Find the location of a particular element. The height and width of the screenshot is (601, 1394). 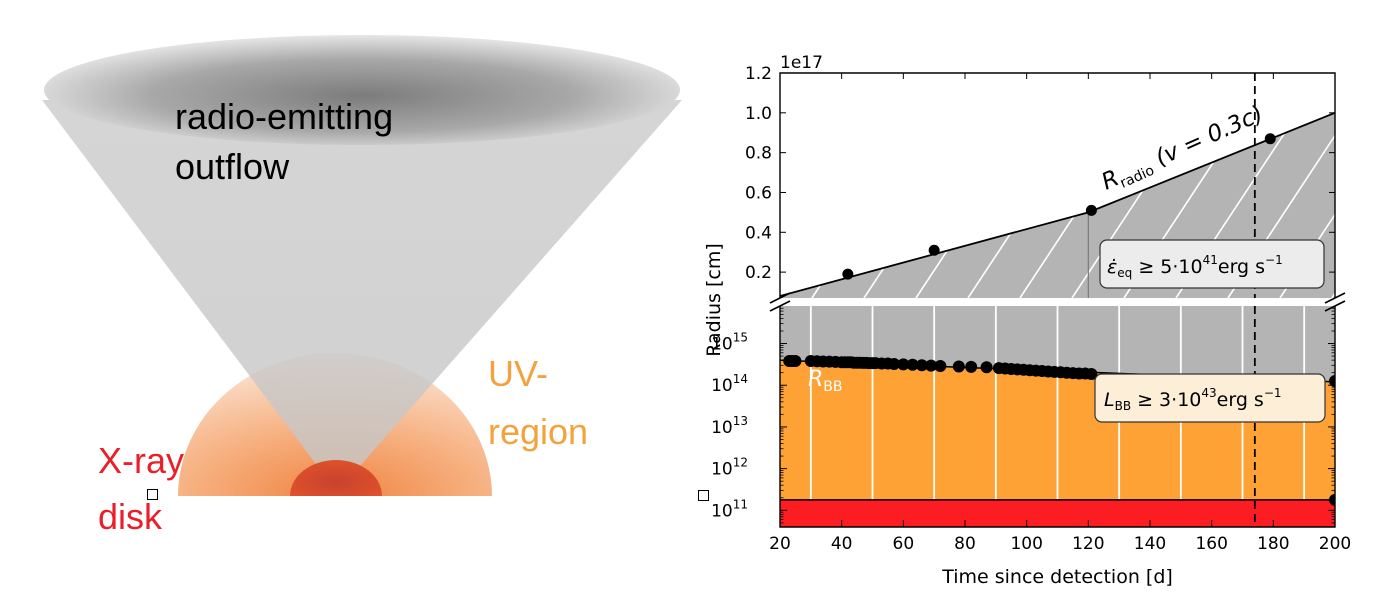

bottom-y-tick-label: 1013 is located at coordinates (729, 426).